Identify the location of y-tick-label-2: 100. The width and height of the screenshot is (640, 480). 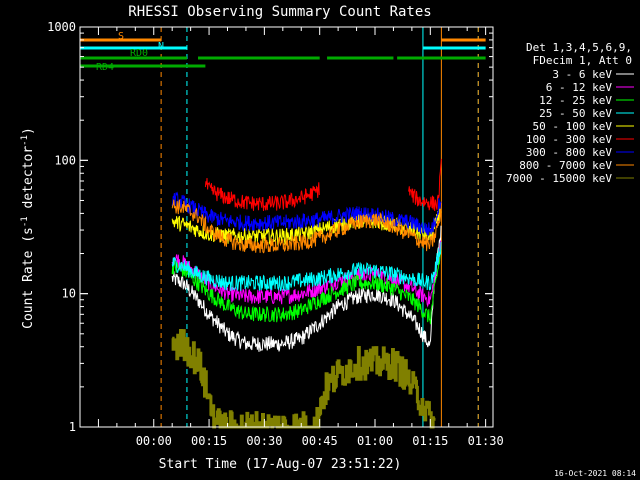
(65, 160).